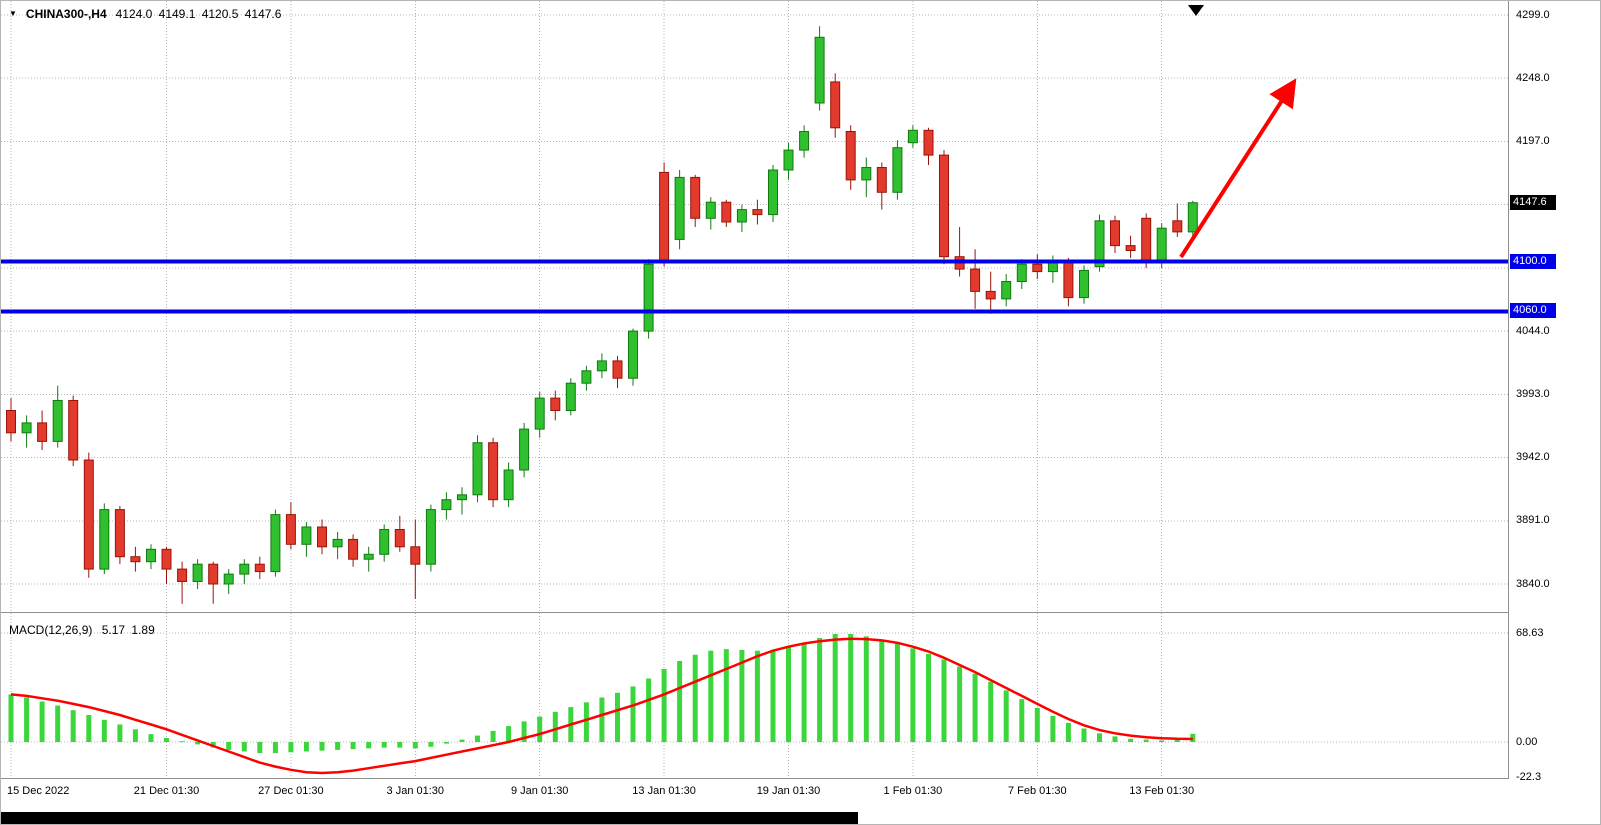 This screenshot has width=1601, height=825. What do you see at coordinates (128, 630) in the screenshot?
I see `indicator-values-readout: 5.17 1.89` at bounding box center [128, 630].